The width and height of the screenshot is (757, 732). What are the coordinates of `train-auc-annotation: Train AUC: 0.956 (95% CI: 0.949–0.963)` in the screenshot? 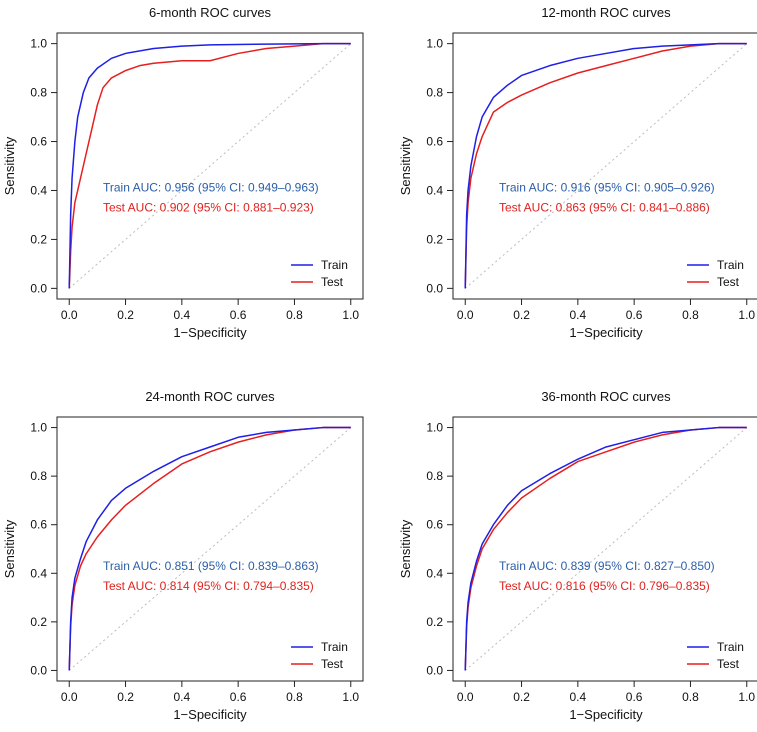 It's located at (211, 187).